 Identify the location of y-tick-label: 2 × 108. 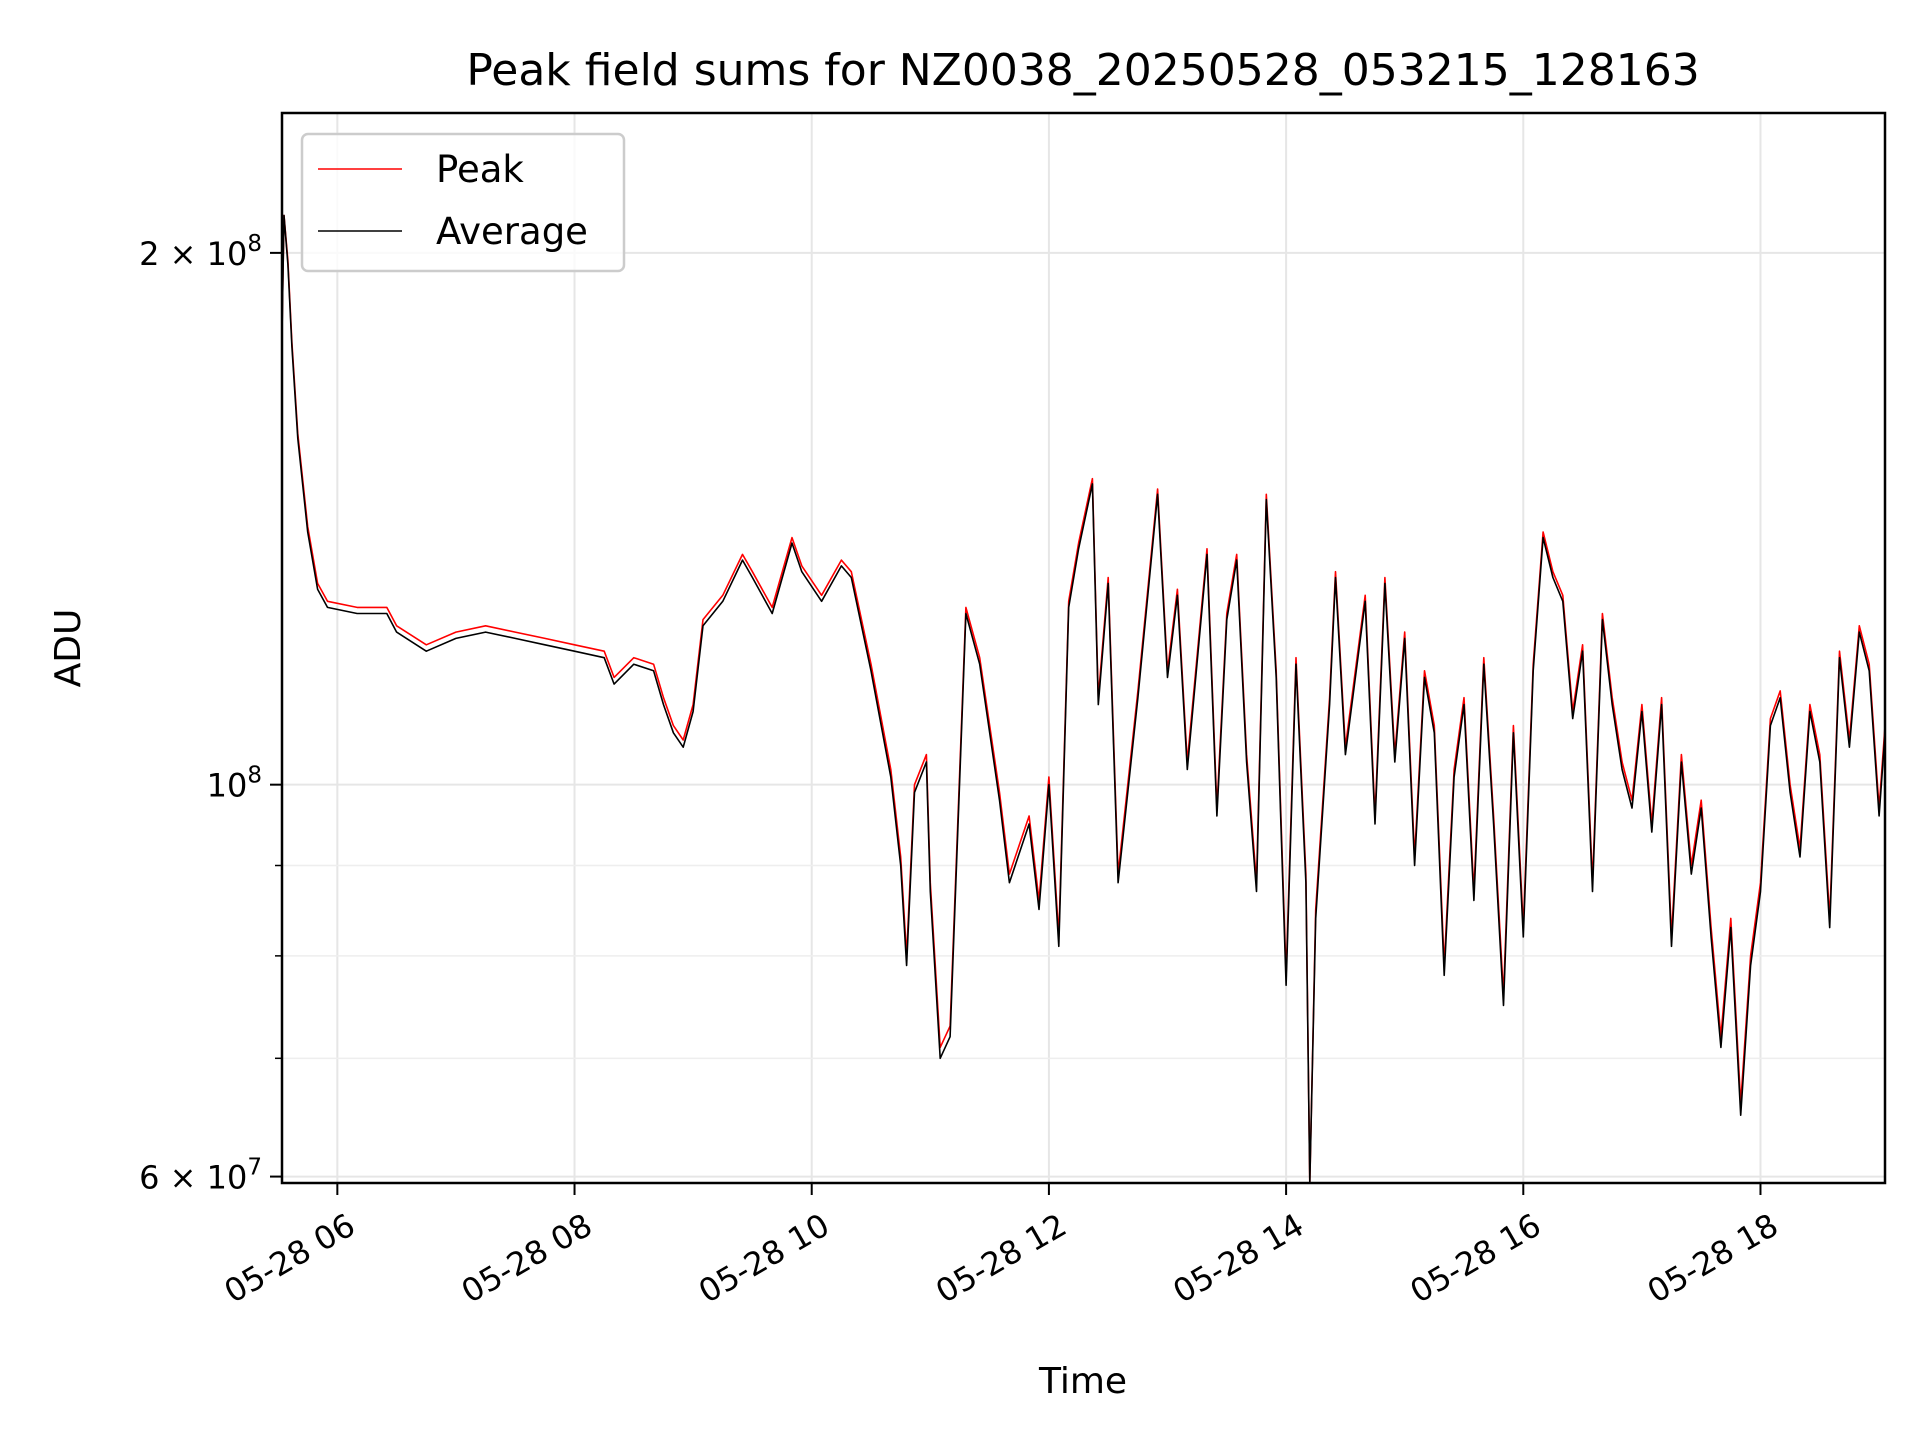
(200, 252).